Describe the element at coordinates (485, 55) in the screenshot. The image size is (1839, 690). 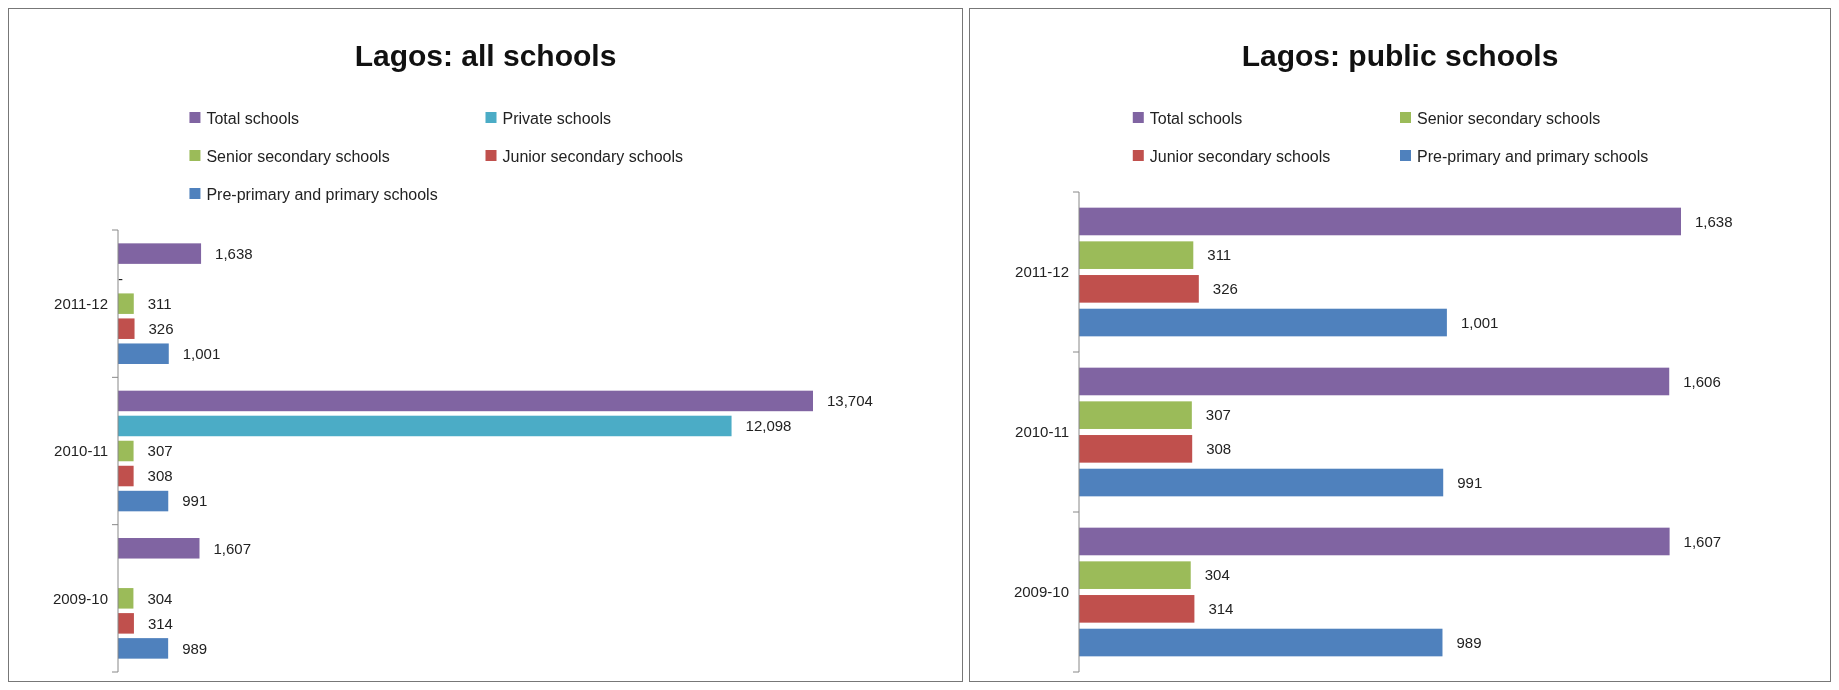
I see `chart-title: Lagos: all schools` at that location.